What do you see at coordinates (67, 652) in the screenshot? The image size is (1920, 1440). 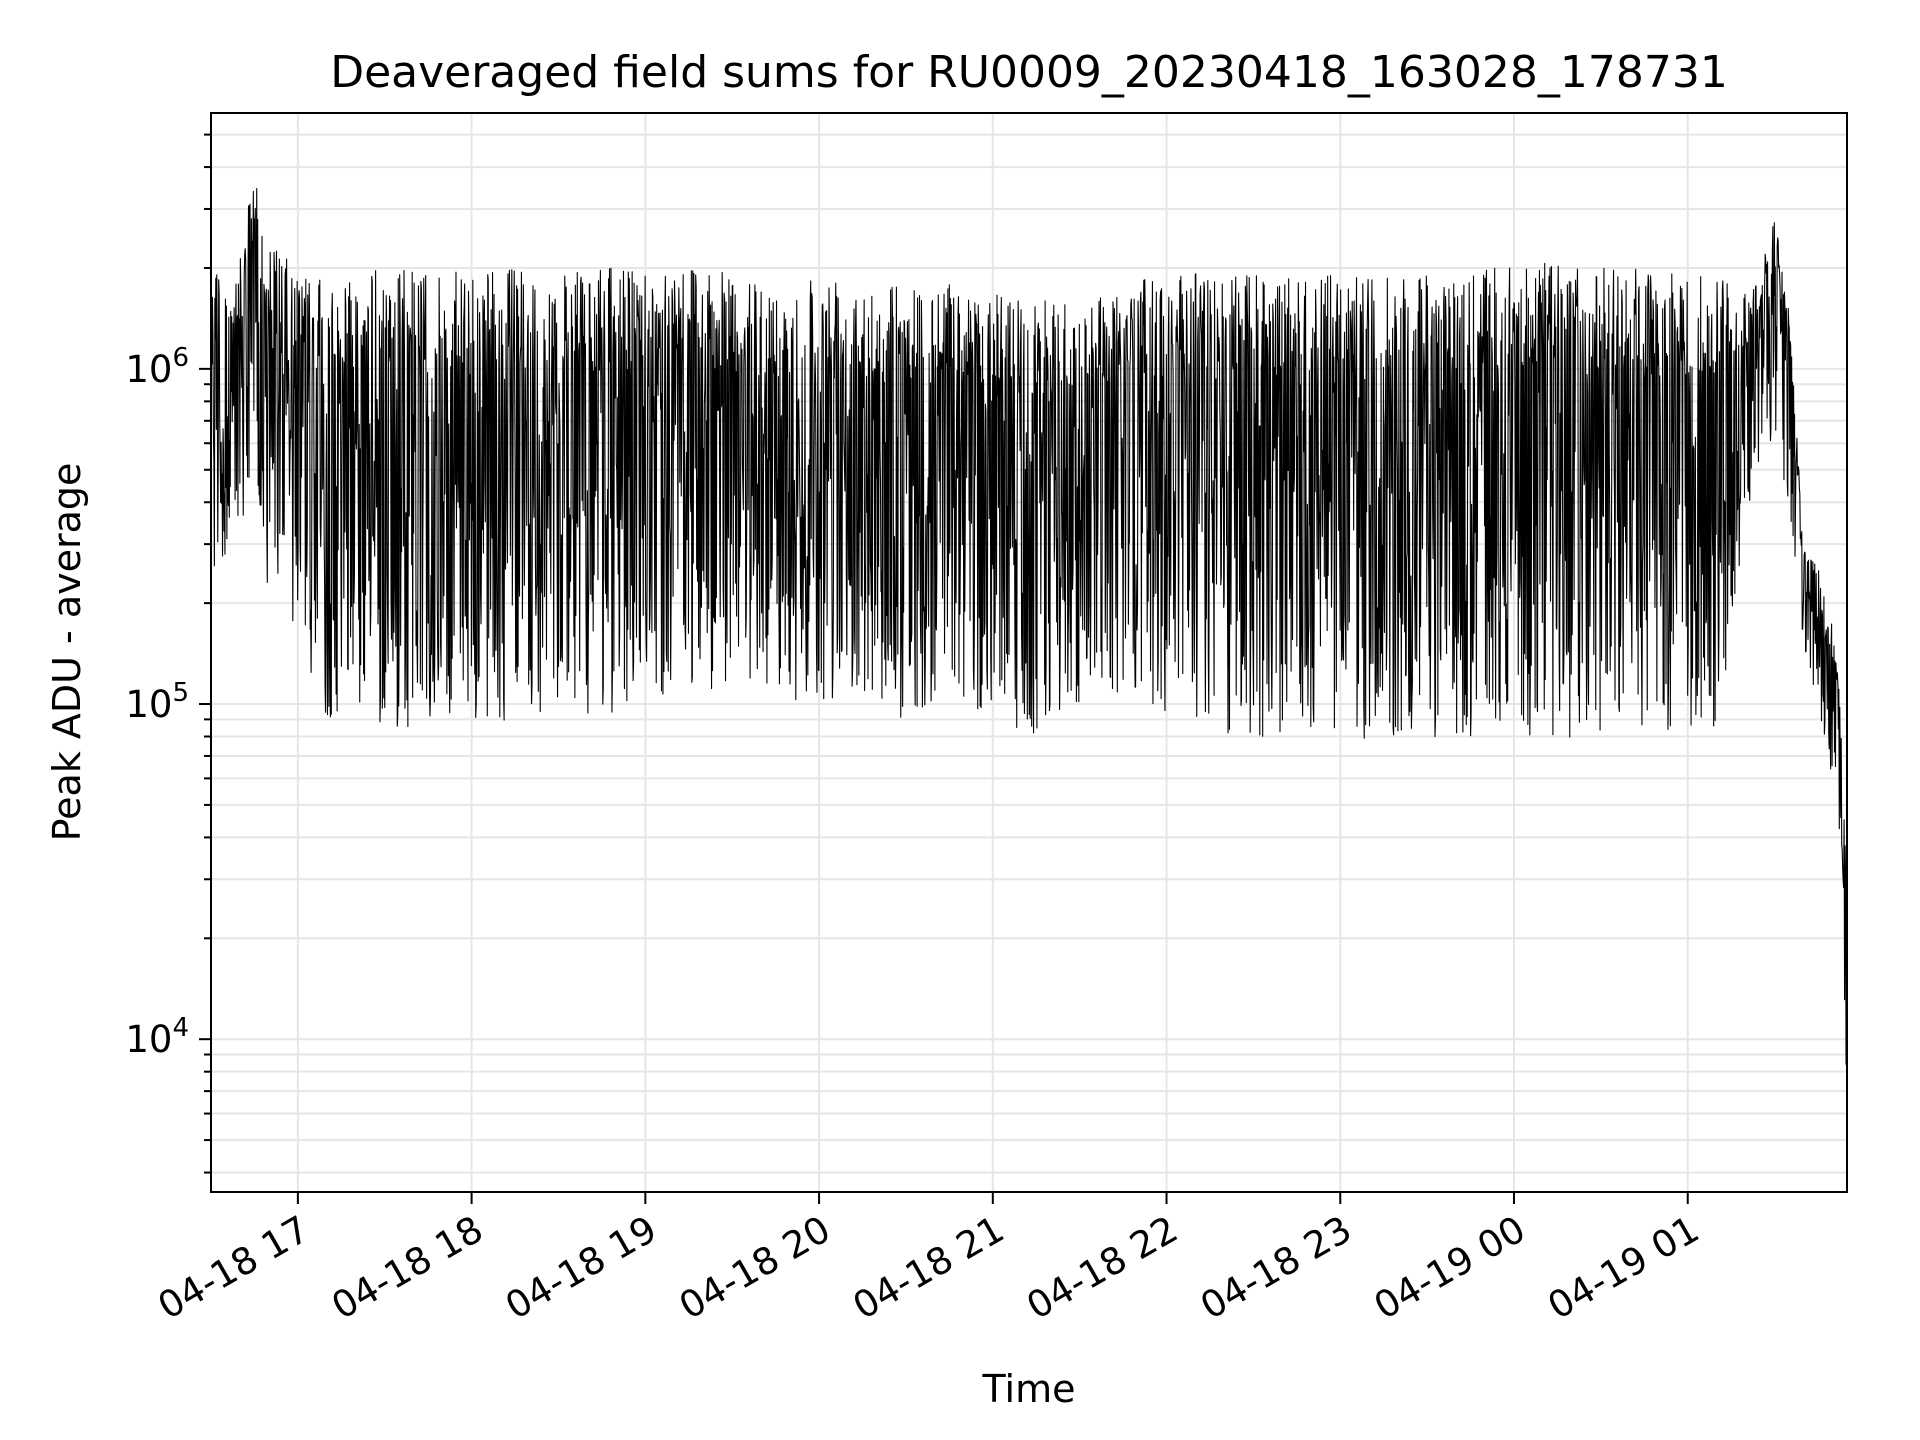 I see `y-axis-label: Peak ADU - average` at bounding box center [67, 652].